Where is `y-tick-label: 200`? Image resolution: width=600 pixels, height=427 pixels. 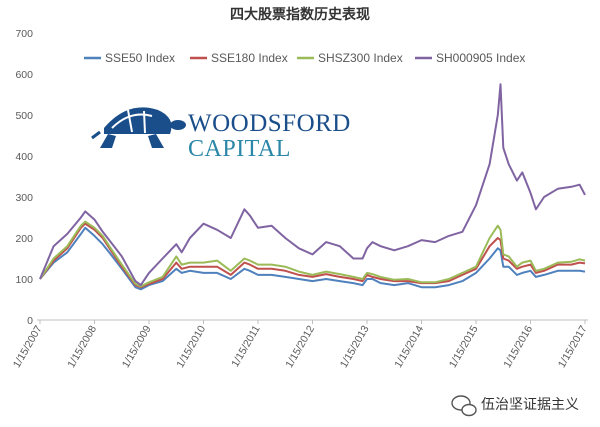
y-tick-label: 200 is located at coordinates (24, 239).